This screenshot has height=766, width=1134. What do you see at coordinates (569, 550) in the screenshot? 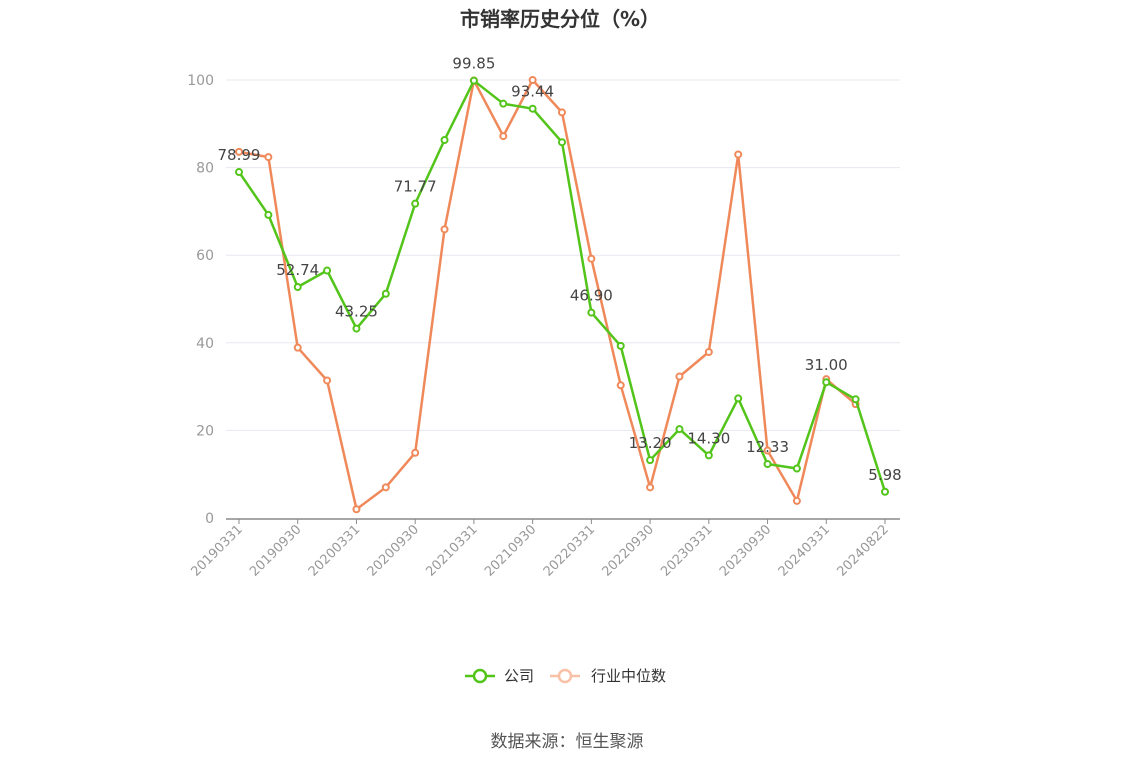
I see `x-tick-label: 20220331` at bounding box center [569, 550].